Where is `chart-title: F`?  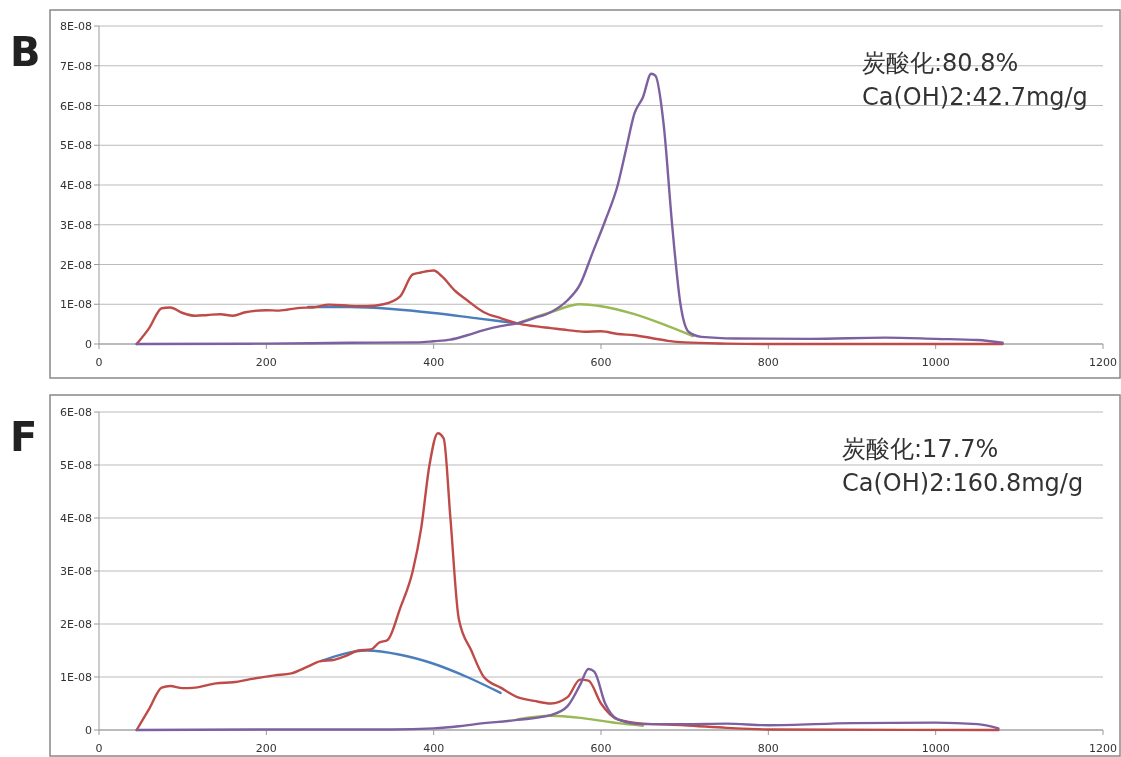
chart-title: F is located at coordinates (24, 437).